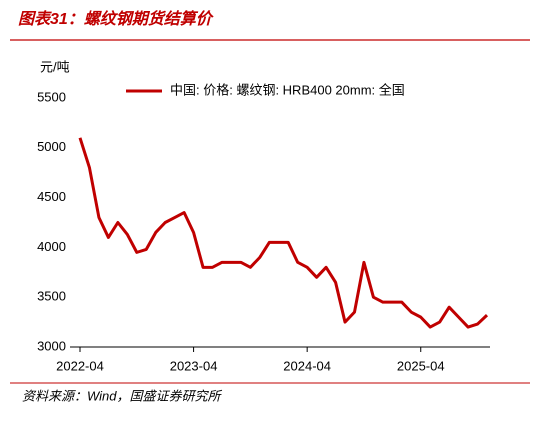 This screenshot has width=543, height=431. I want to click on y-tick-label: 5000, so click(51, 146).